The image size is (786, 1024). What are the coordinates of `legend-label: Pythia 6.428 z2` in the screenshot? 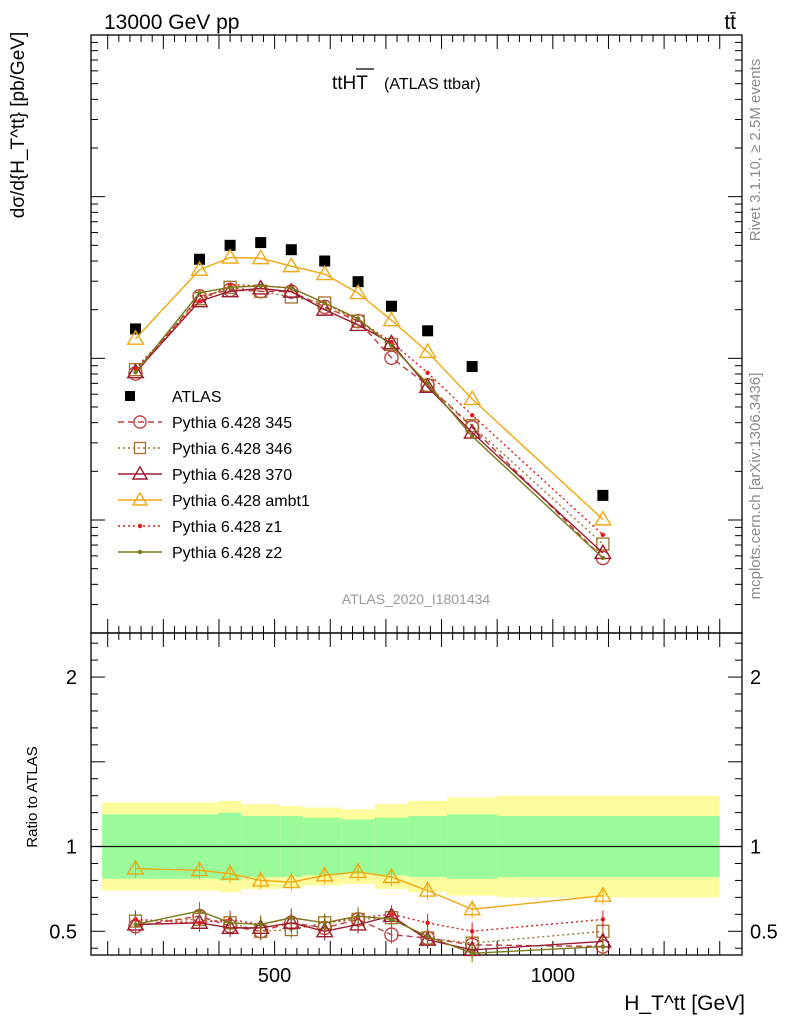 It's located at (227, 553).